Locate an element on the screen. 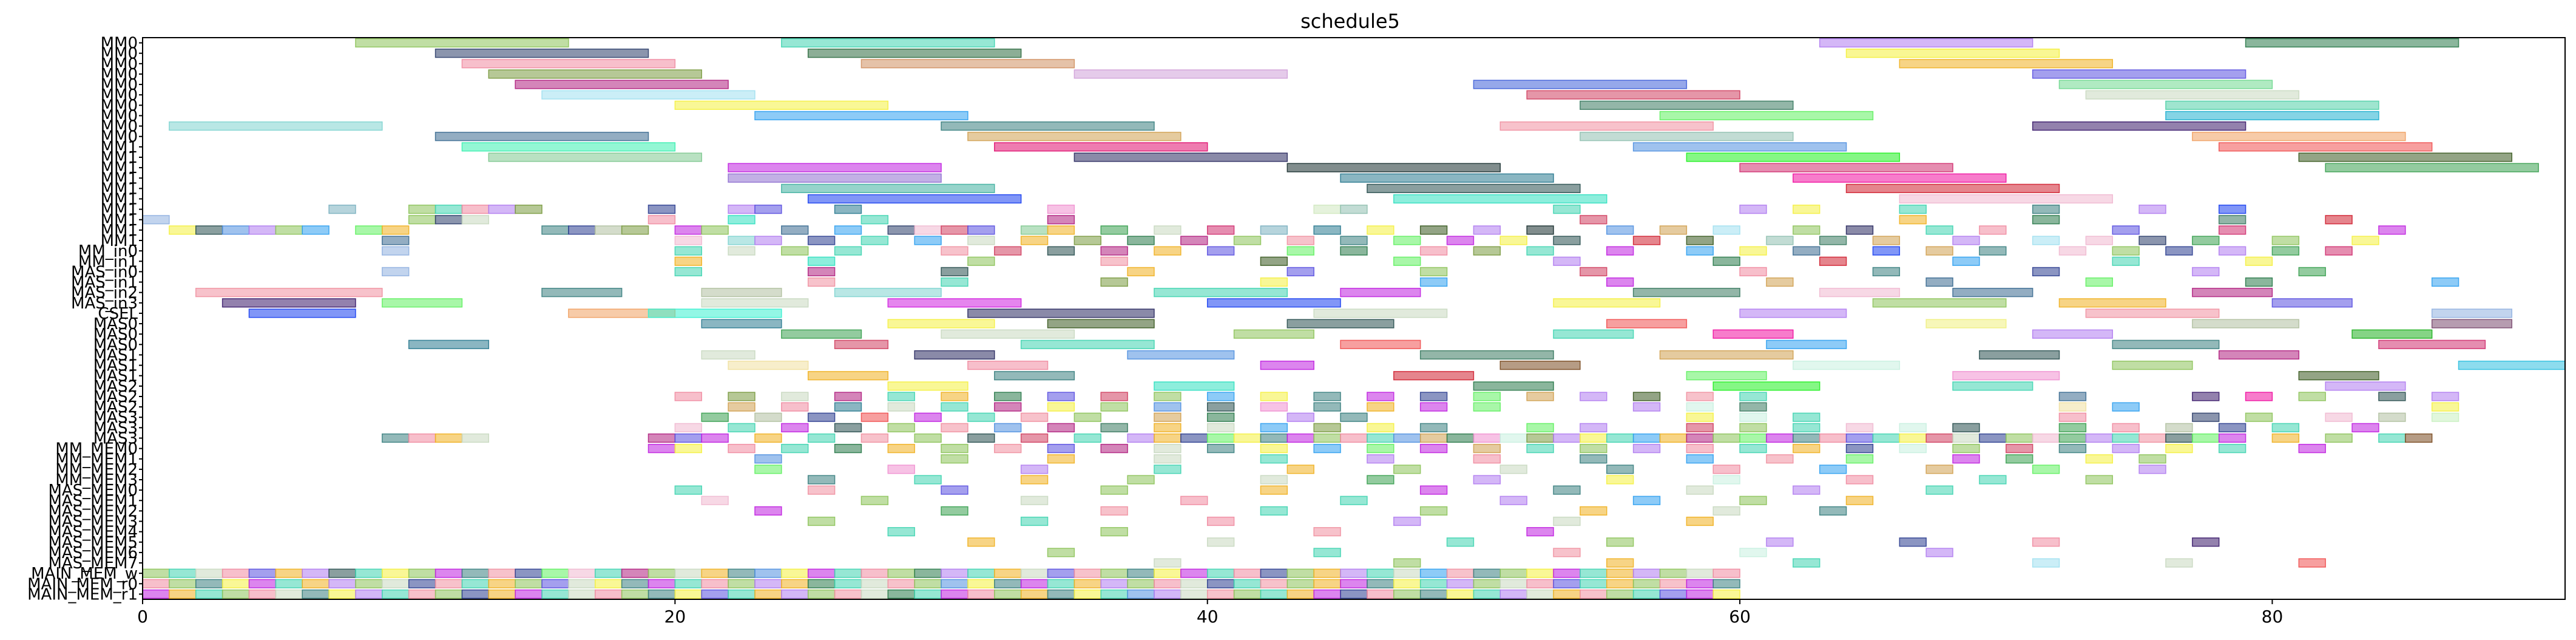 The width and height of the screenshot is (2576, 640). x-tick-label: 20 is located at coordinates (675, 617).